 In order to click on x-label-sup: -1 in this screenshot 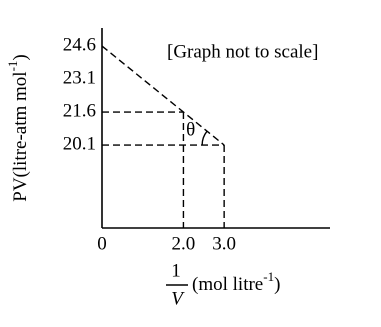, I will do `click(268, 276)`.